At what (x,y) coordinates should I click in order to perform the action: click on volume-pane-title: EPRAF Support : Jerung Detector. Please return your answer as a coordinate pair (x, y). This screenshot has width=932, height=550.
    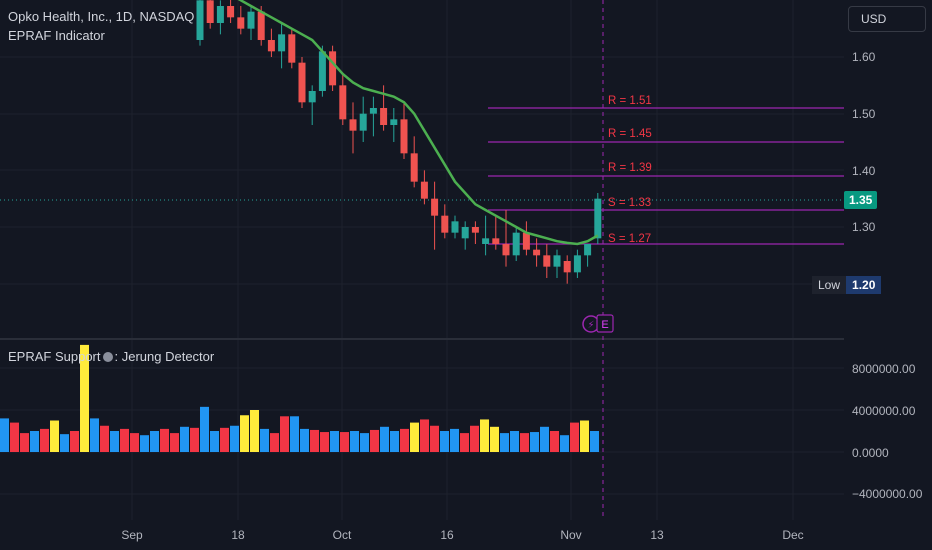
    Looking at the image, I should click on (111, 356).